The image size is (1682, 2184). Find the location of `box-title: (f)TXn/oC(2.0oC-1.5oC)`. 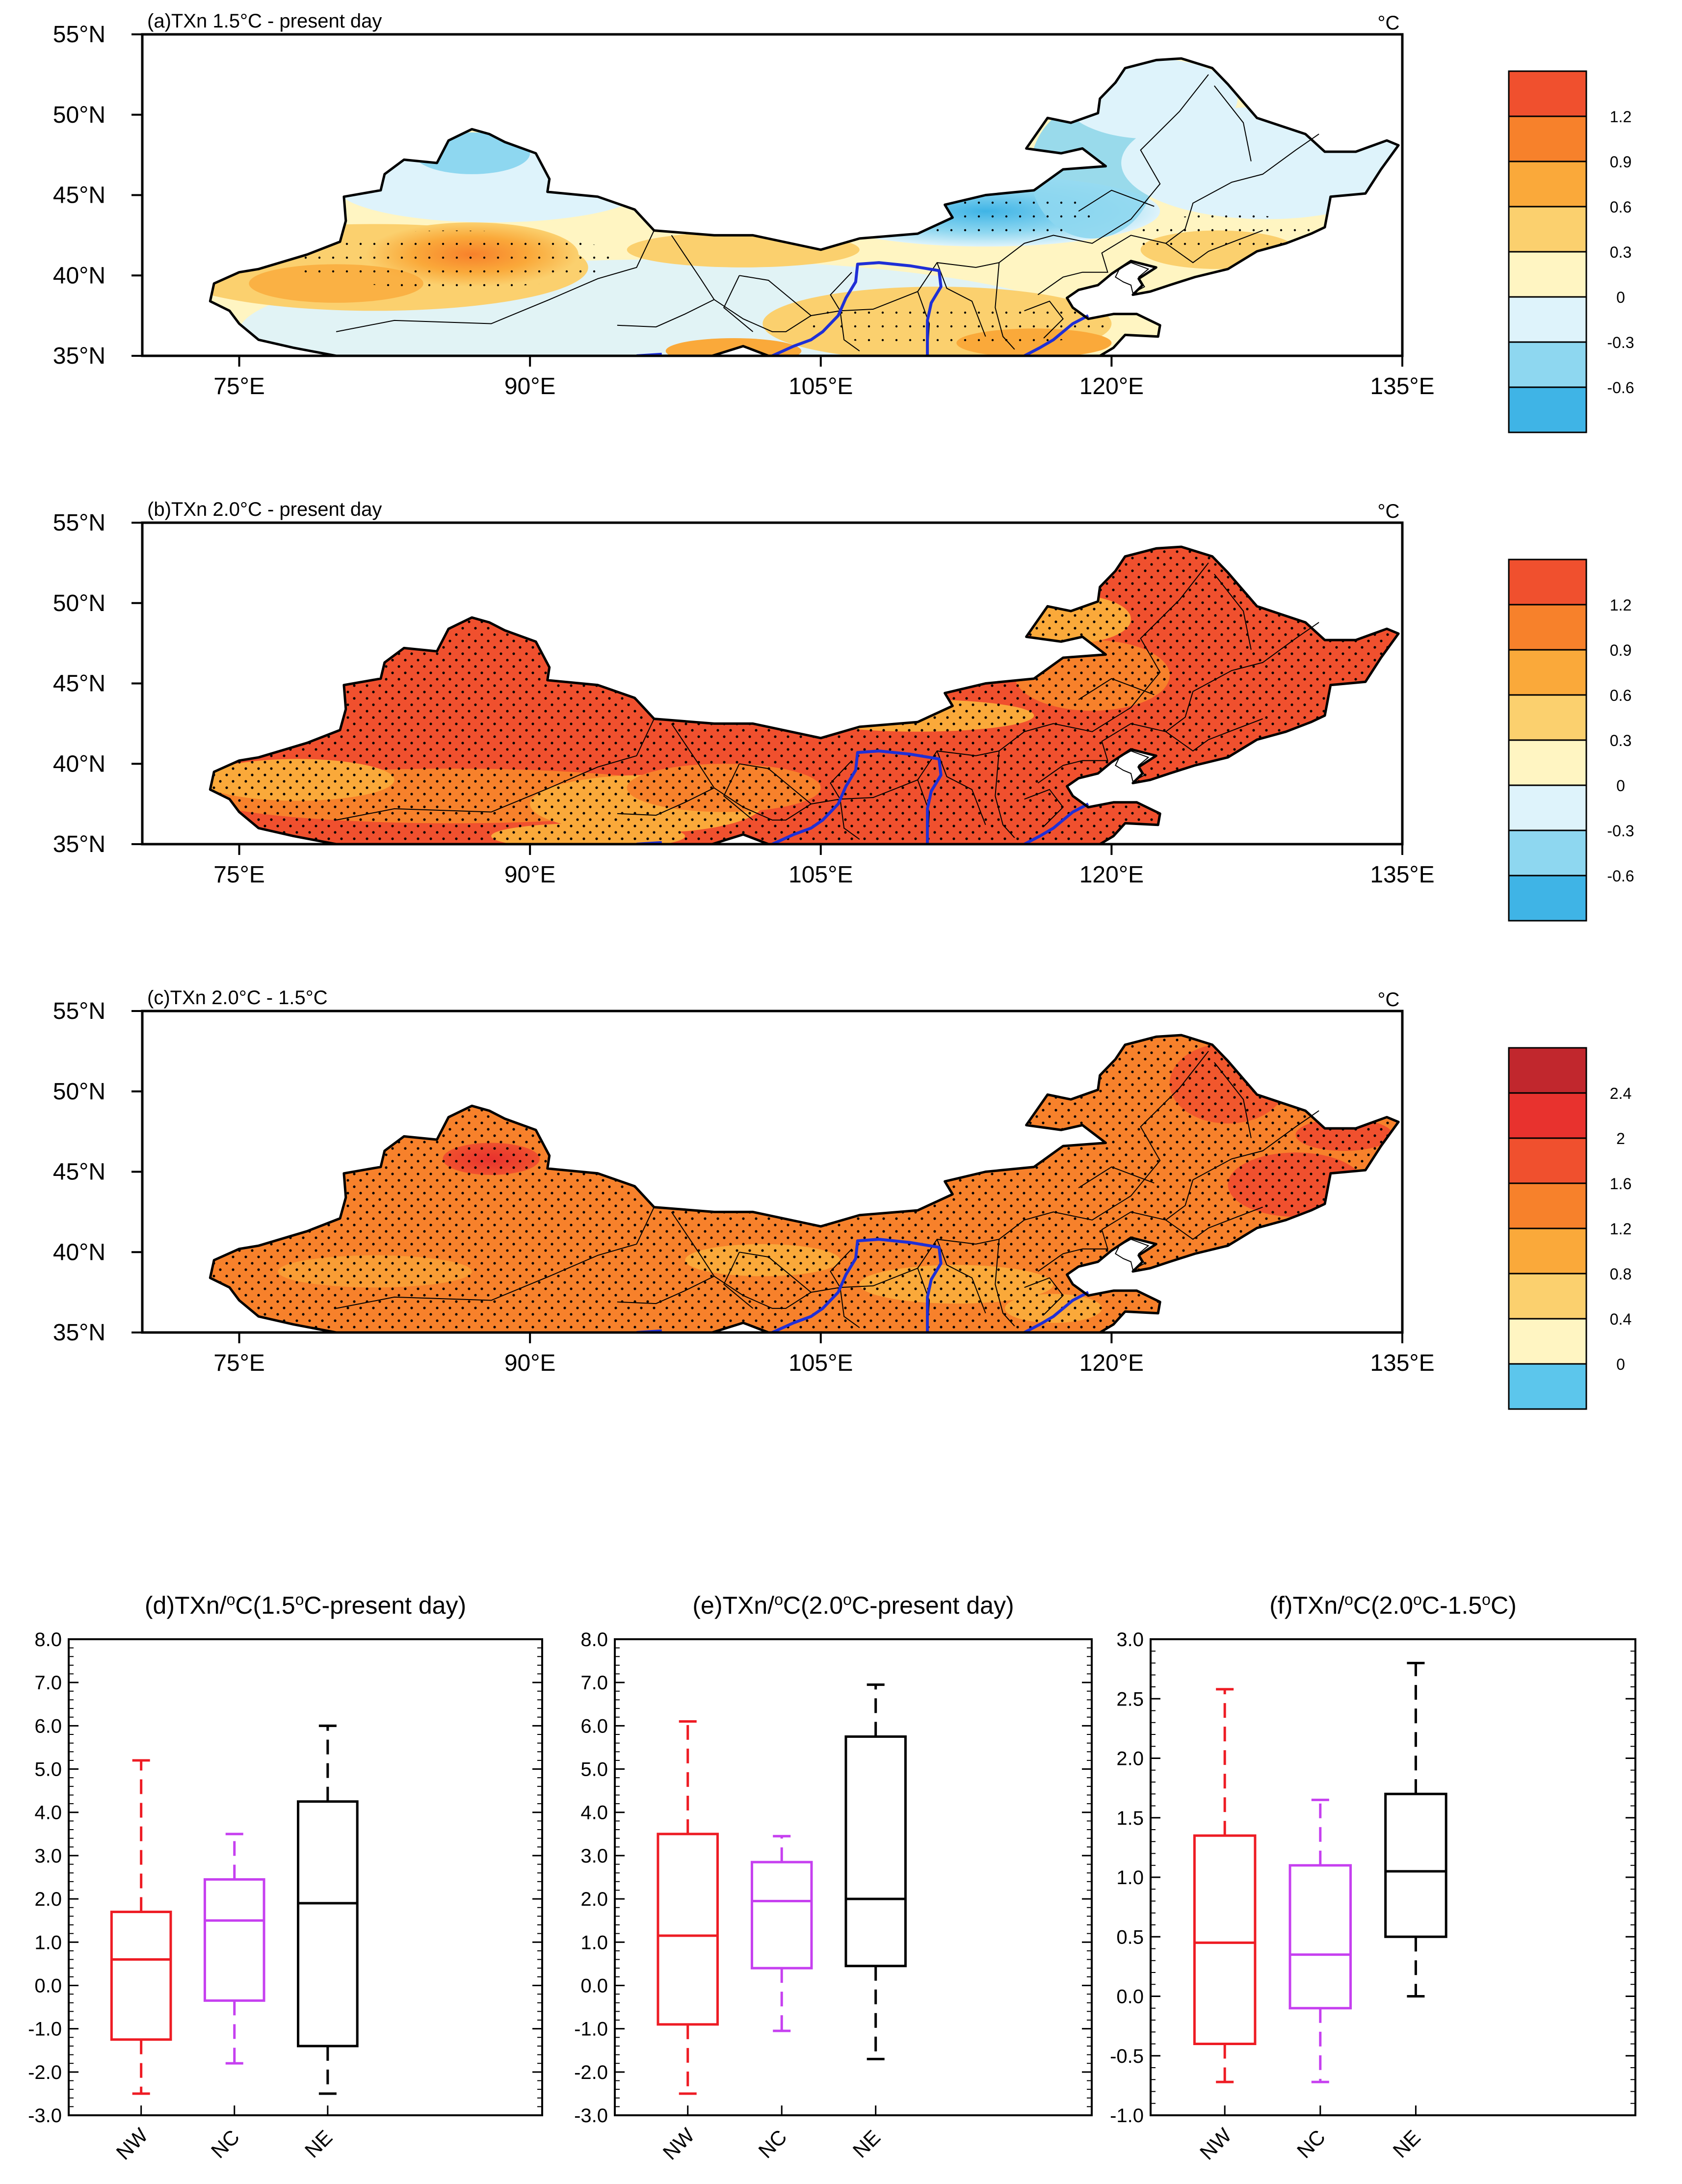

box-title: (f)TXn/oC(2.0oC-1.5oC) is located at coordinates (1392, 1605).